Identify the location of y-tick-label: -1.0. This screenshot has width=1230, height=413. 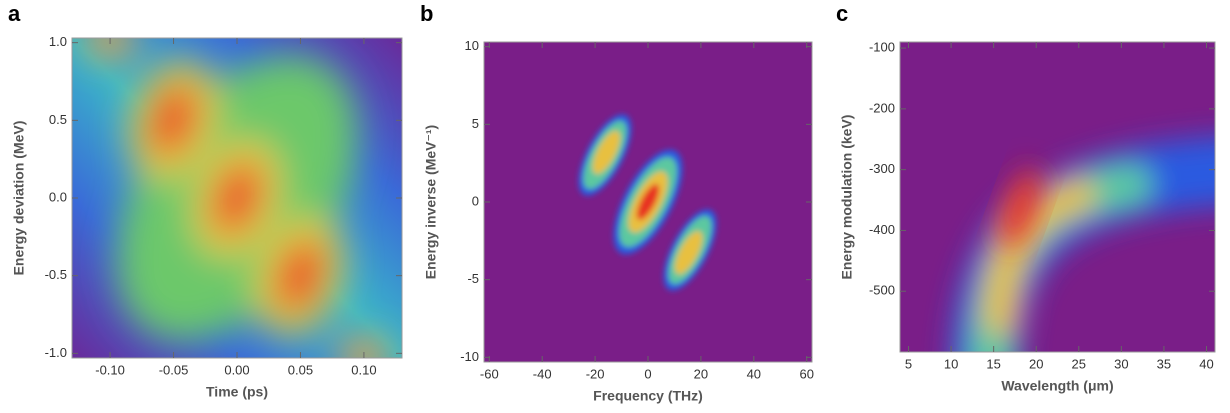
(56, 352).